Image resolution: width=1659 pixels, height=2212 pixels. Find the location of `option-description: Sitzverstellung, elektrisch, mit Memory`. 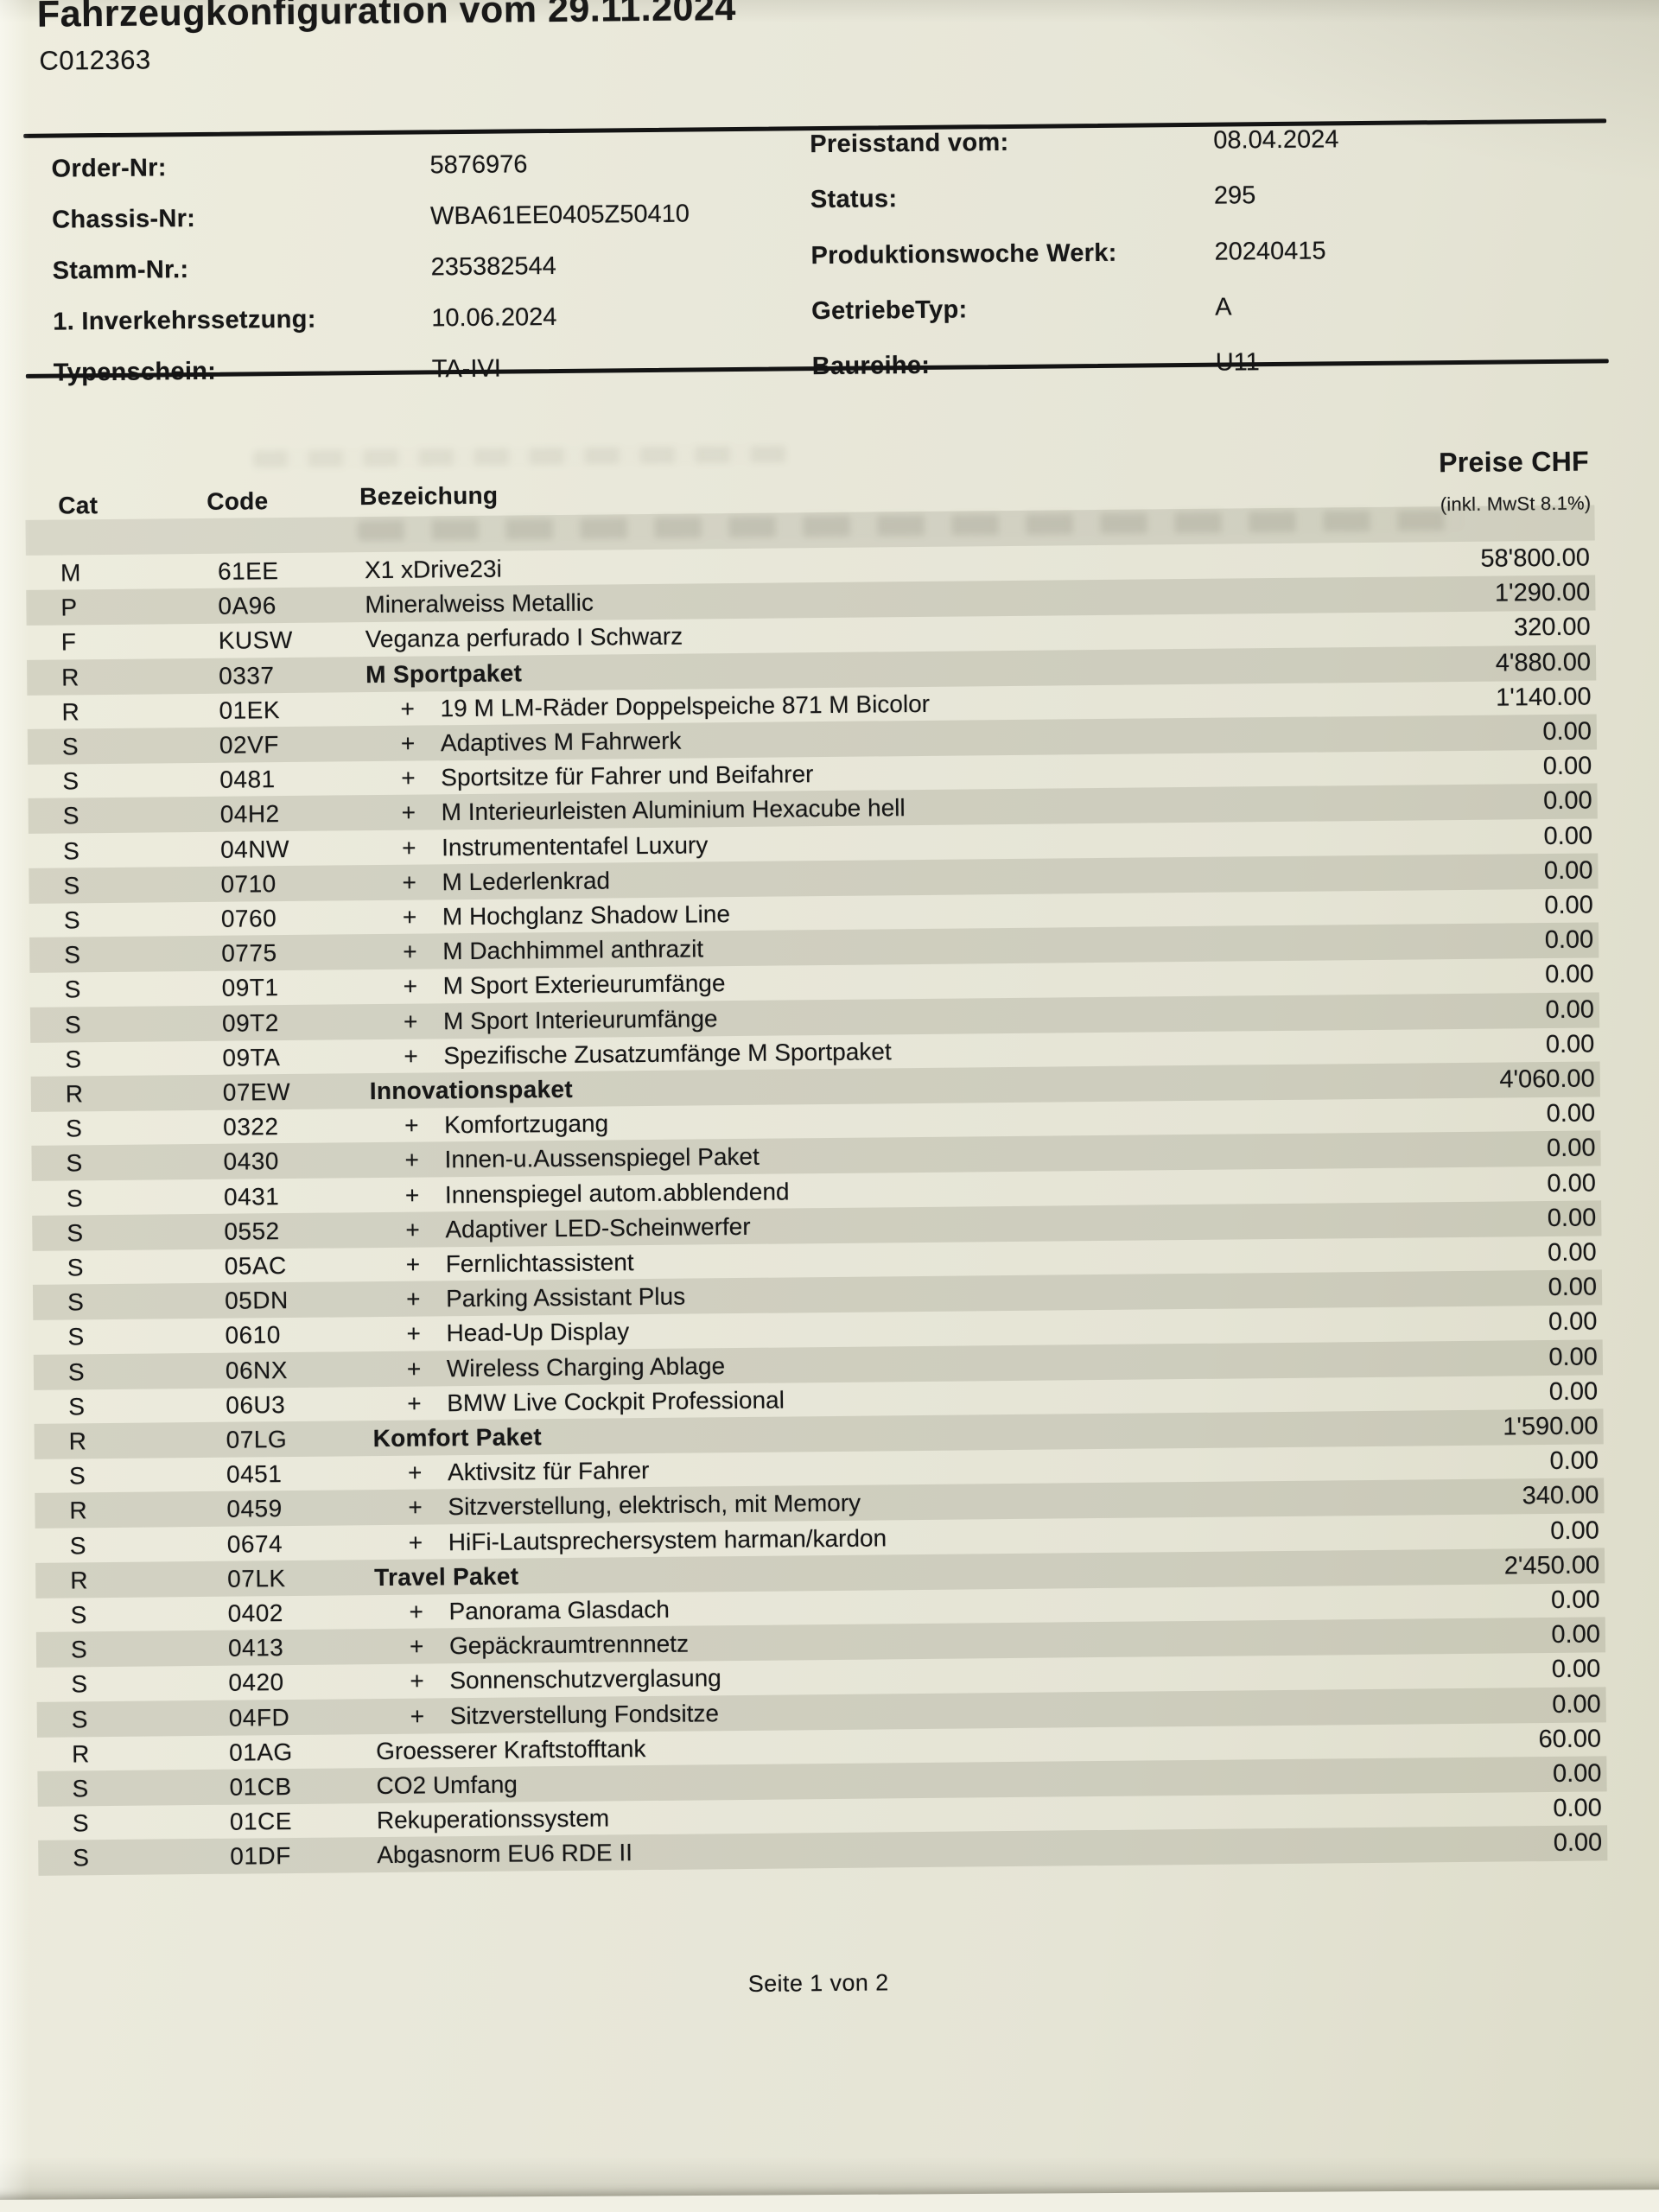

option-description: Sitzverstellung, elektrisch, mit Memory is located at coordinates (654, 1505).